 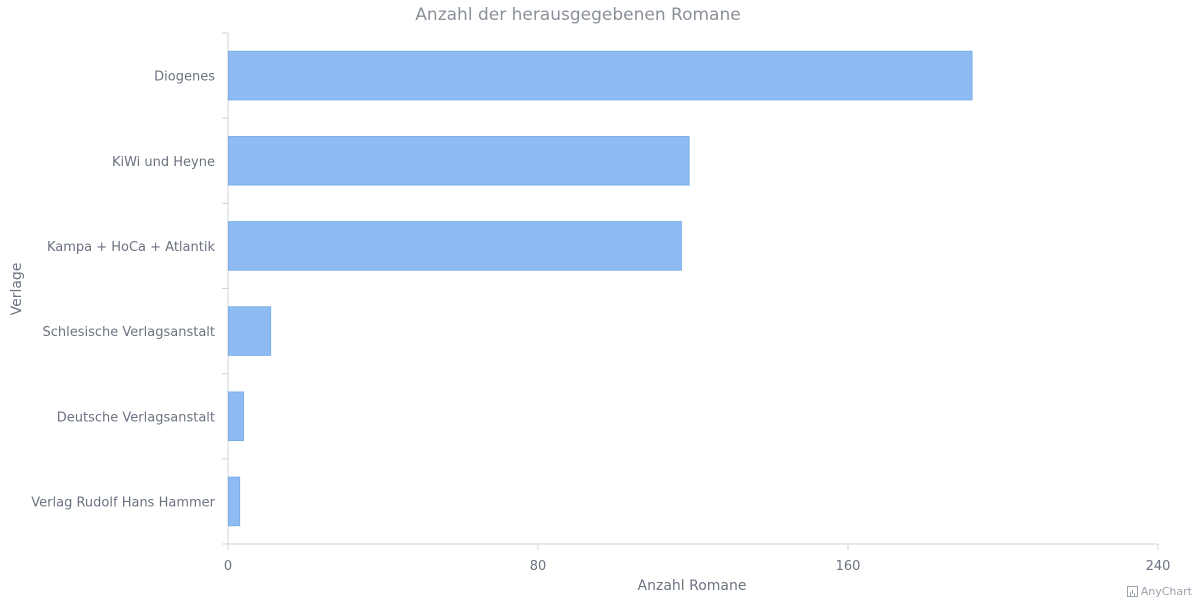 I want to click on x-axis-title: Anzahl Romane, so click(x=692, y=586).